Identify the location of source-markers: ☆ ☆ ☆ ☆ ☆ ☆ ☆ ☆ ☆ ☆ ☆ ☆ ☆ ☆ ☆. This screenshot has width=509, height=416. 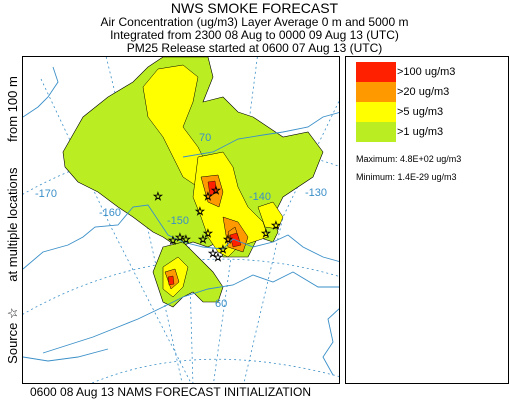
(217, 224).